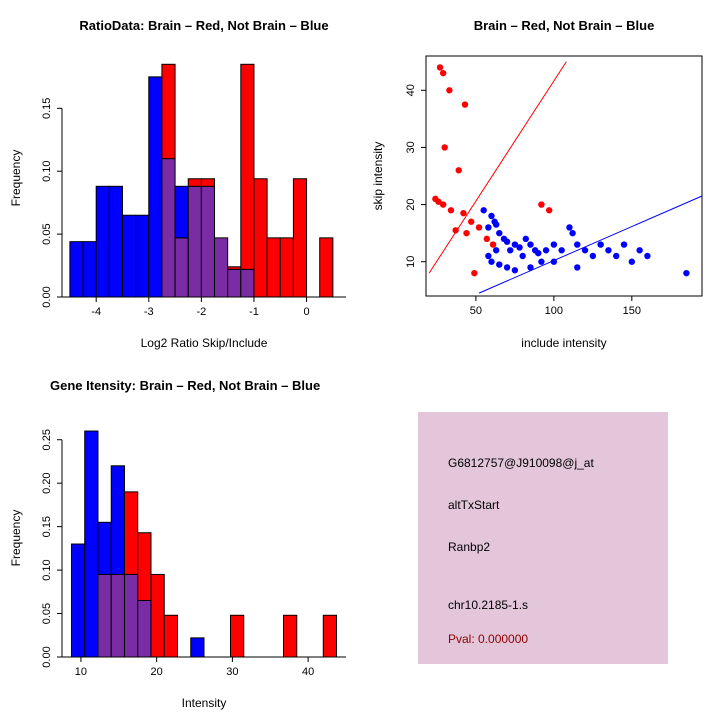  What do you see at coordinates (632, 311) in the screenshot?
I see `x-tick-label: 150` at bounding box center [632, 311].